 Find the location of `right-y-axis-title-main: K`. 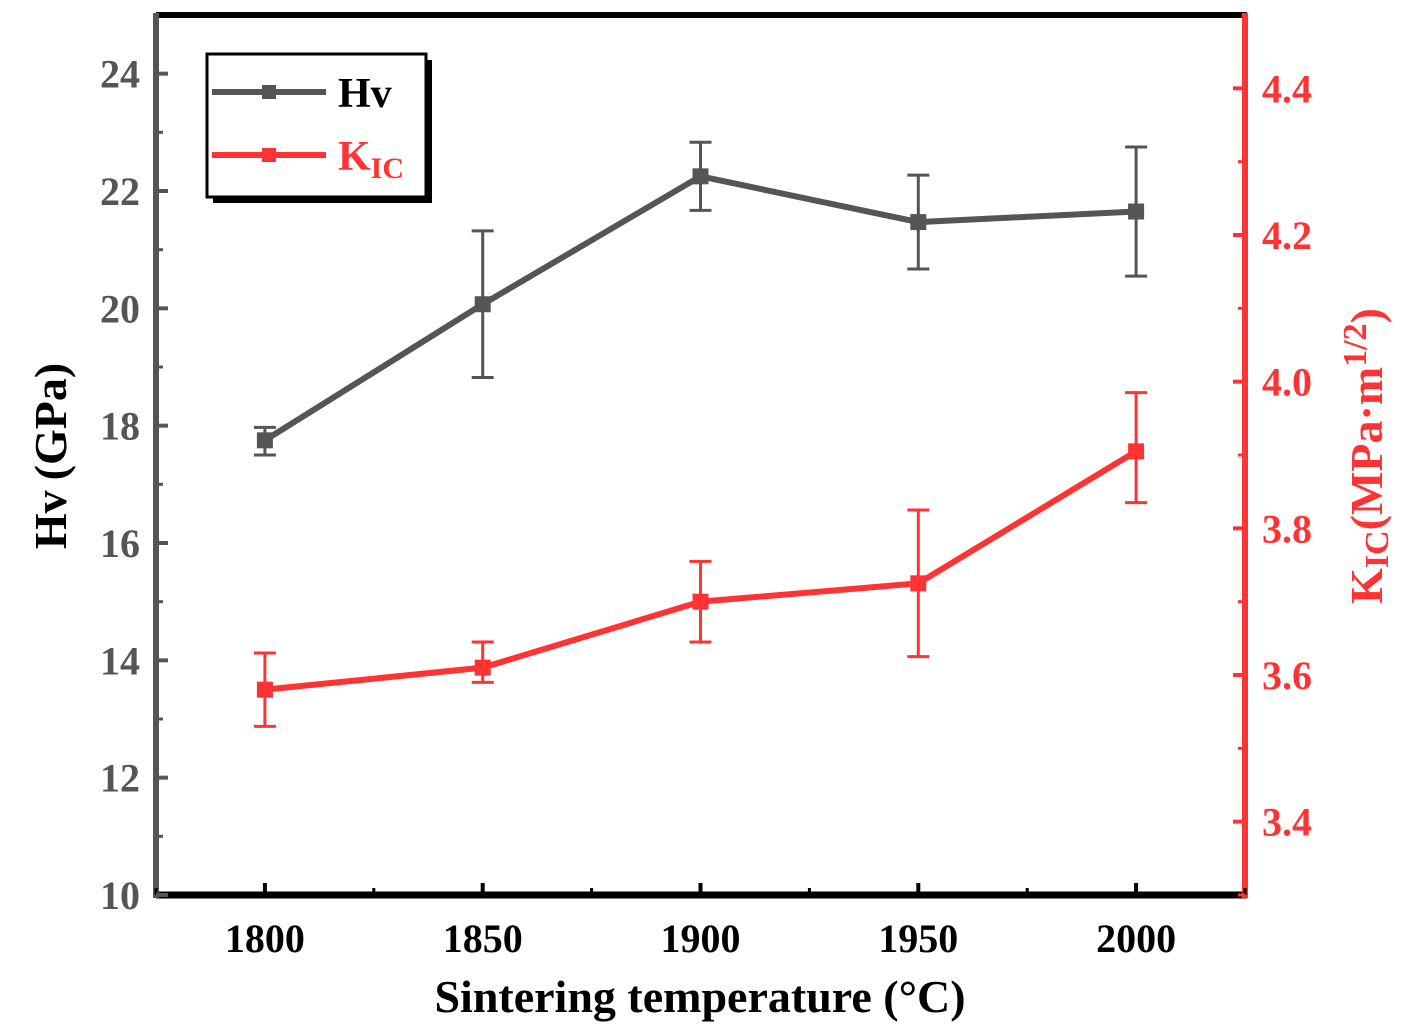

right-y-axis-title-main: K is located at coordinates (1366, 586).